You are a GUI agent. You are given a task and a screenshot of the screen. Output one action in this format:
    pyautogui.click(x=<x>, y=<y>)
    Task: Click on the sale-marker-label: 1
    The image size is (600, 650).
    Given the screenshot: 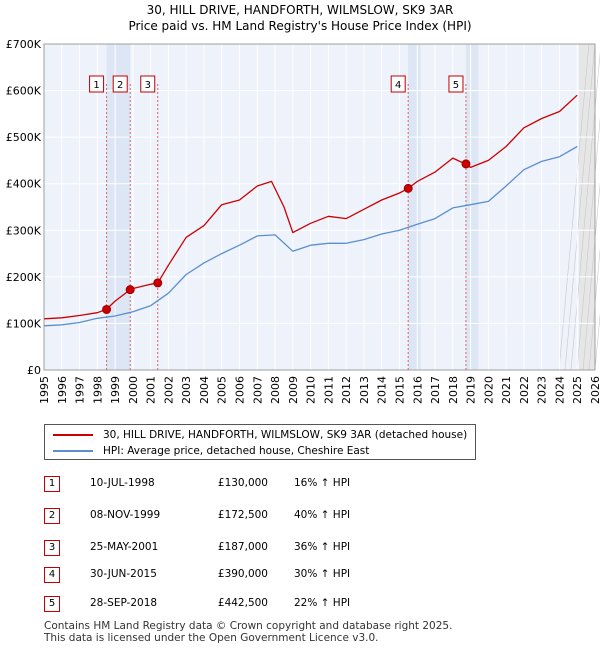 What is the action you would take?
    pyautogui.click(x=96, y=85)
    